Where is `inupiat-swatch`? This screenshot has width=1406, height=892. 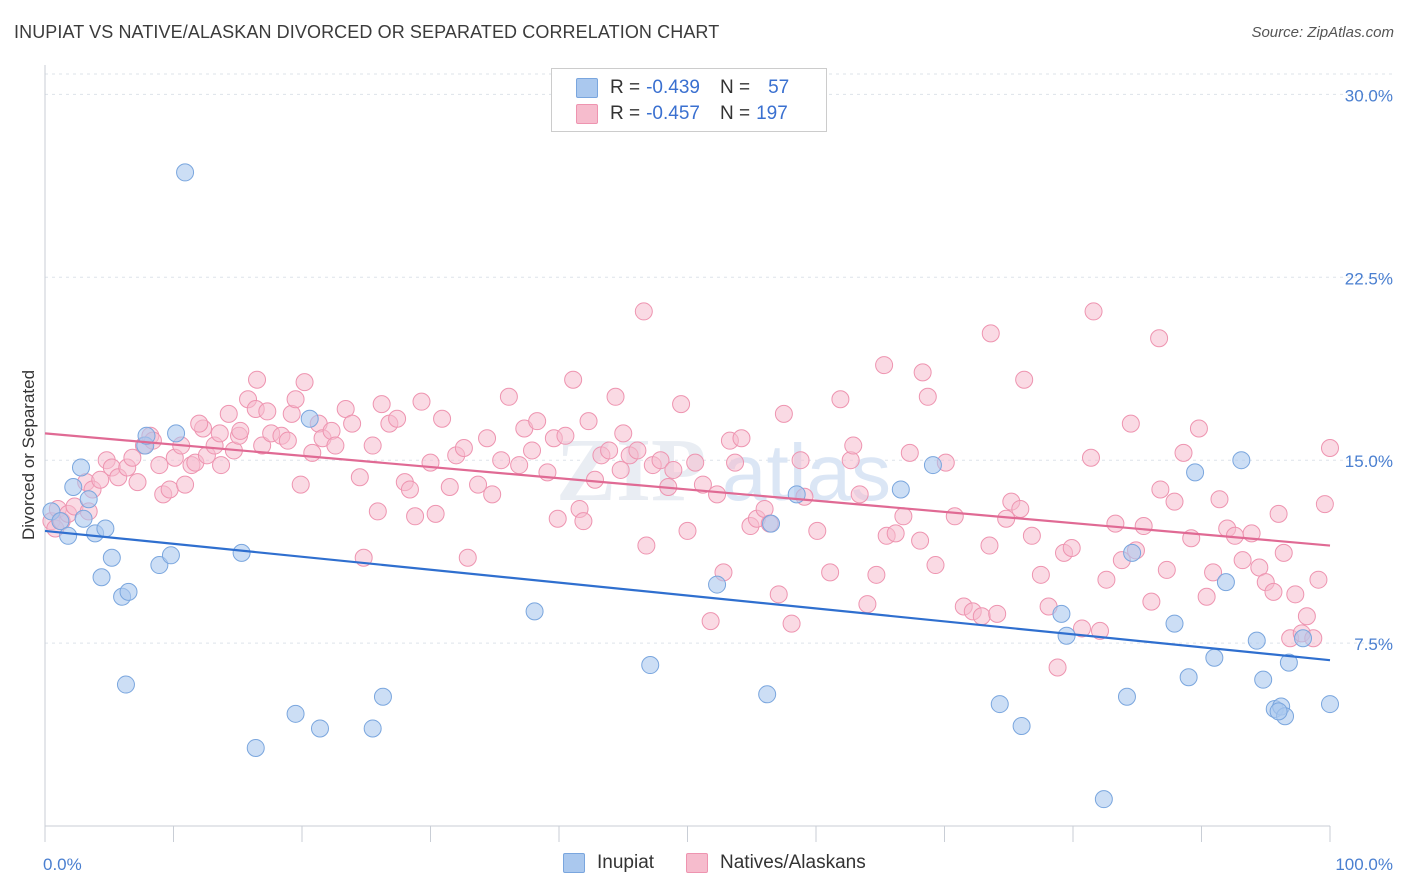 inupiat-swatch is located at coordinates (587, 88).